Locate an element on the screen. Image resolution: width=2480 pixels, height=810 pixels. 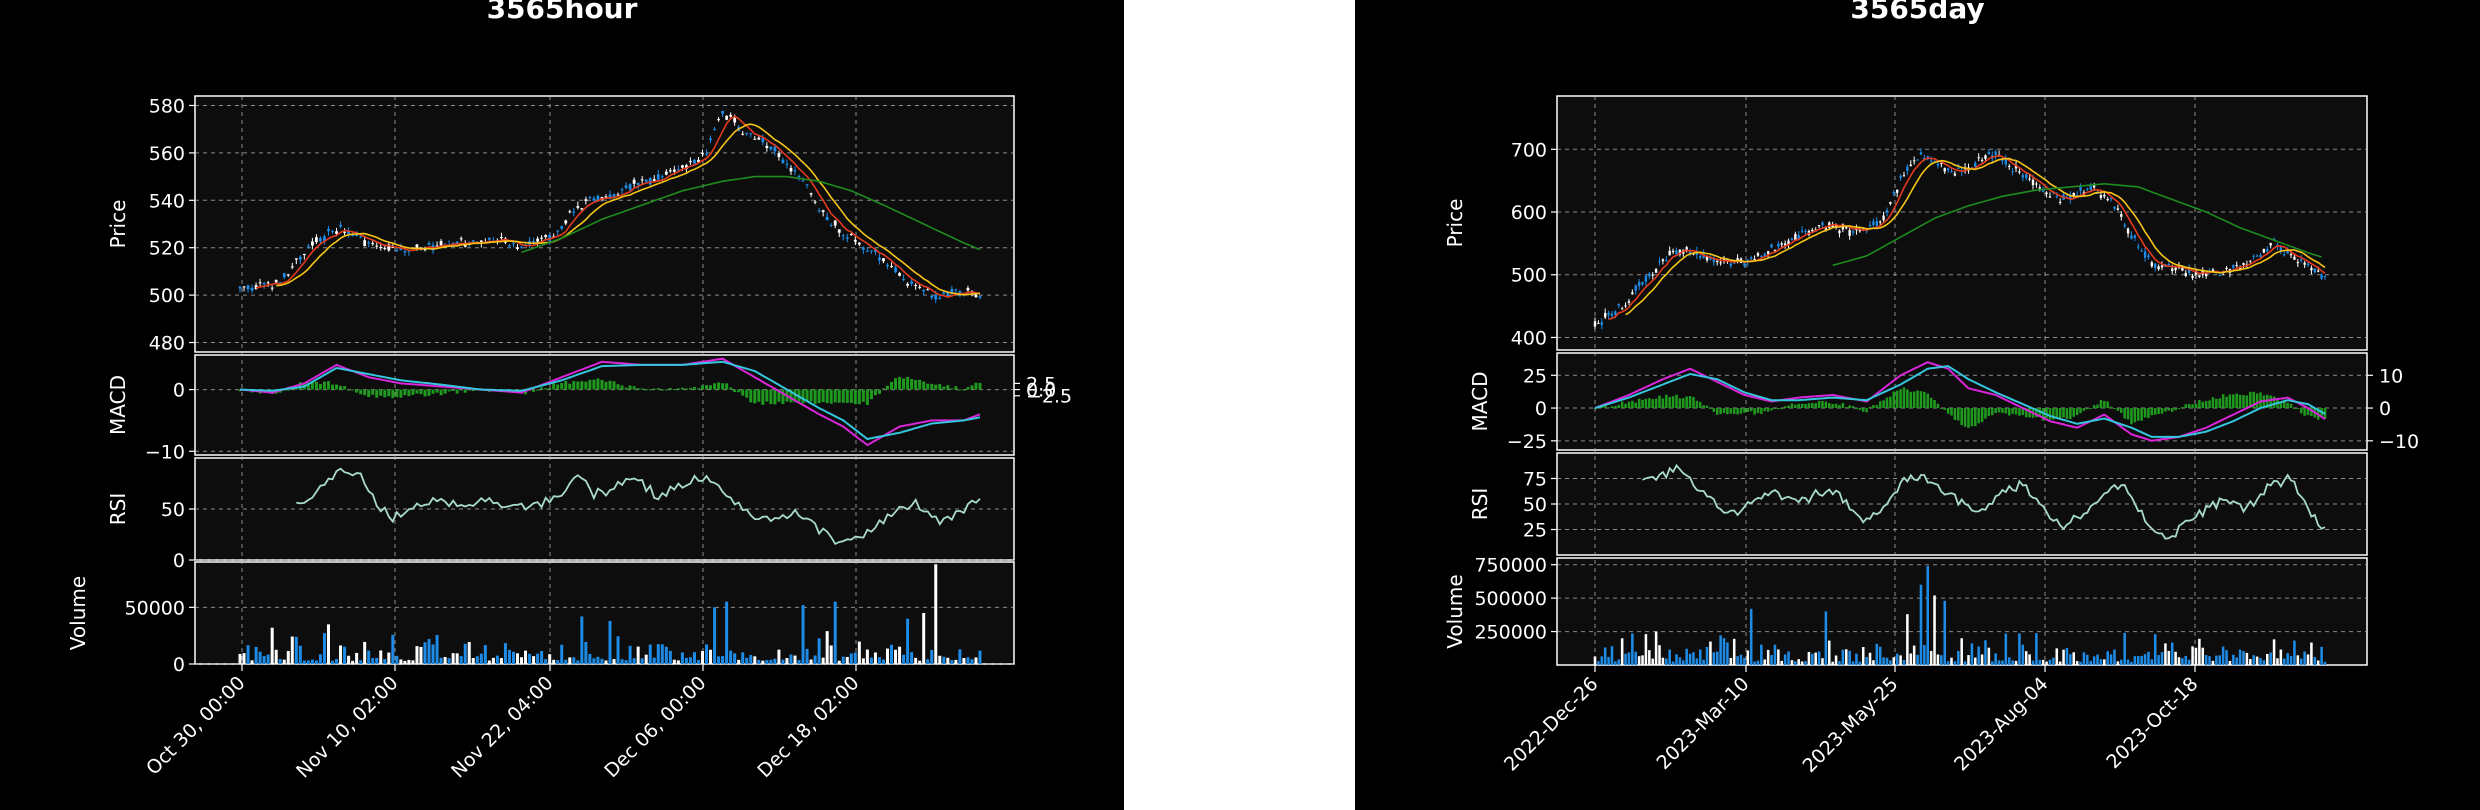
y-tick-label: 75 is located at coordinates (1535, 480).